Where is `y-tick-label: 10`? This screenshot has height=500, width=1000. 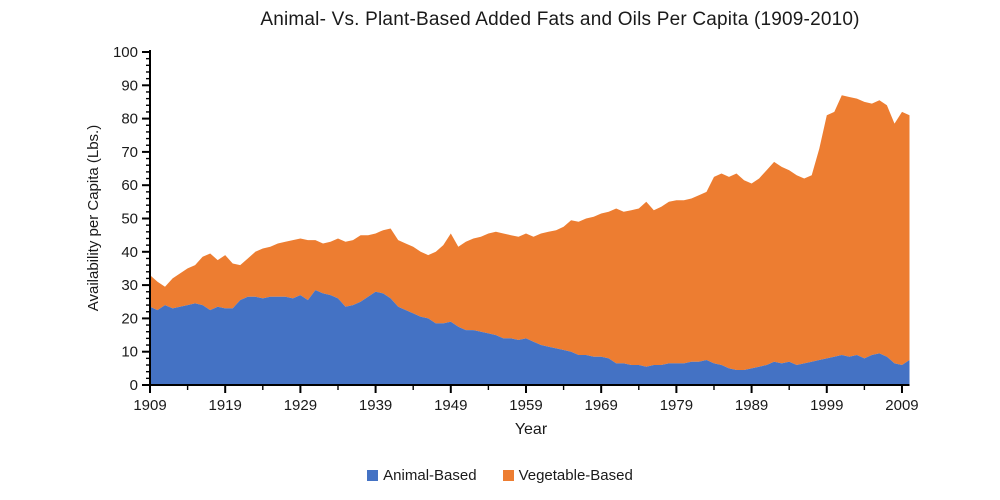
y-tick-label: 10 is located at coordinates (129, 352).